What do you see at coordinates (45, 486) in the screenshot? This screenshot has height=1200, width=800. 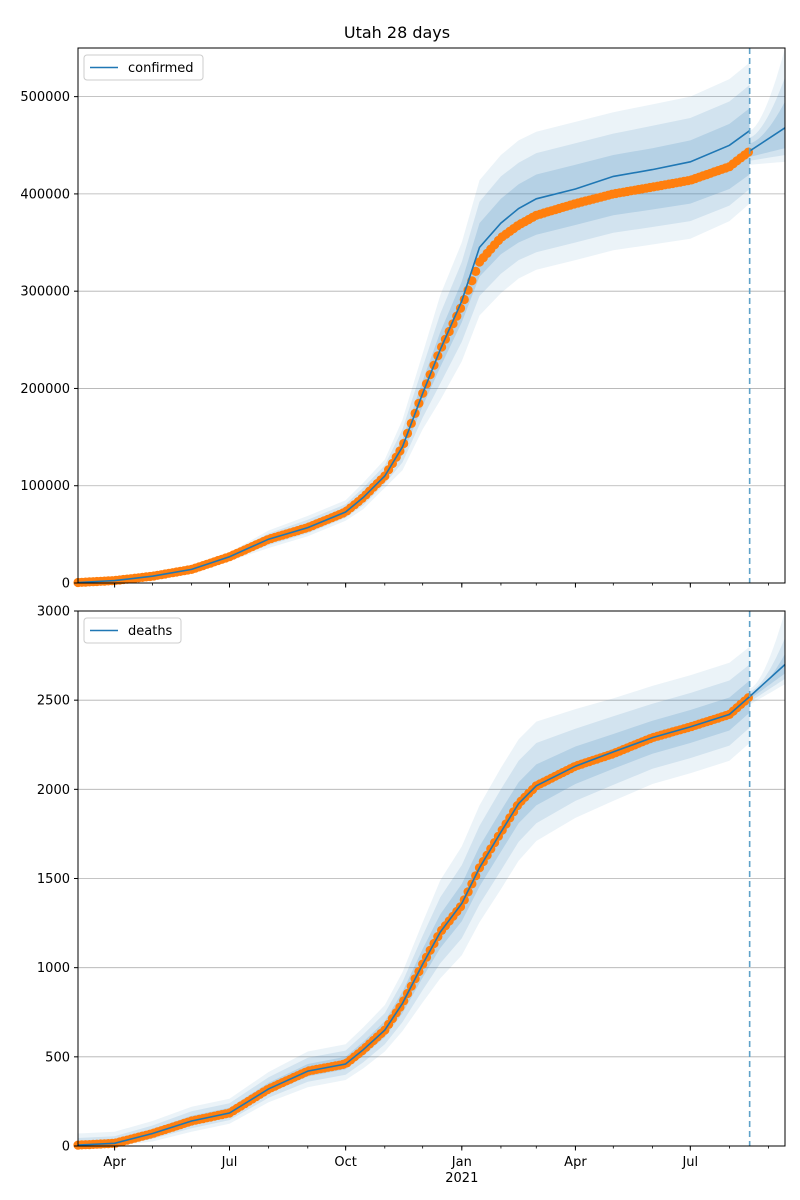 I see `y-tick-label: 100000` at bounding box center [45, 486].